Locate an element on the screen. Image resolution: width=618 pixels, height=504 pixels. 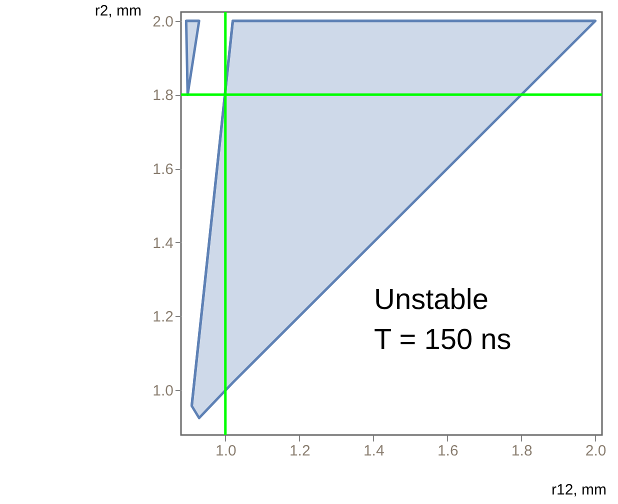
x-axis-title: r12, mm is located at coordinates (578, 490).